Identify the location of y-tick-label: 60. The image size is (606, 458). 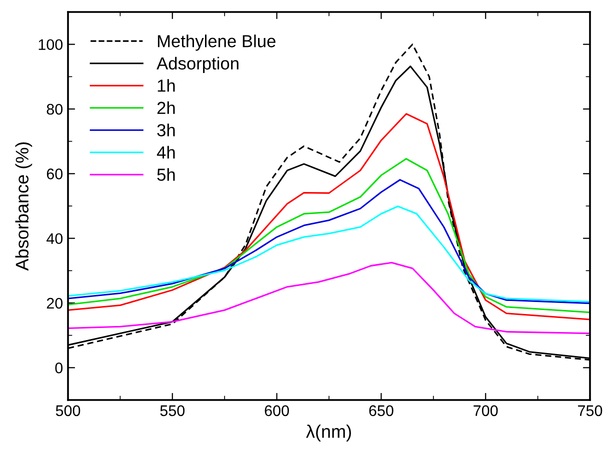
(54, 174).